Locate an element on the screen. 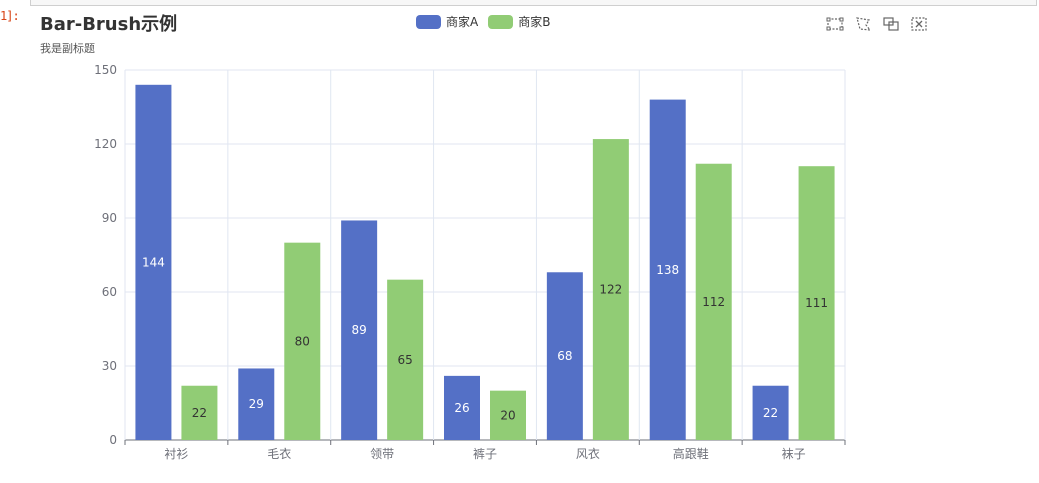 Image resolution: width=1039 pixels, height=483 pixels. legend-item-series-a: 商家A is located at coordinates (447, 21).